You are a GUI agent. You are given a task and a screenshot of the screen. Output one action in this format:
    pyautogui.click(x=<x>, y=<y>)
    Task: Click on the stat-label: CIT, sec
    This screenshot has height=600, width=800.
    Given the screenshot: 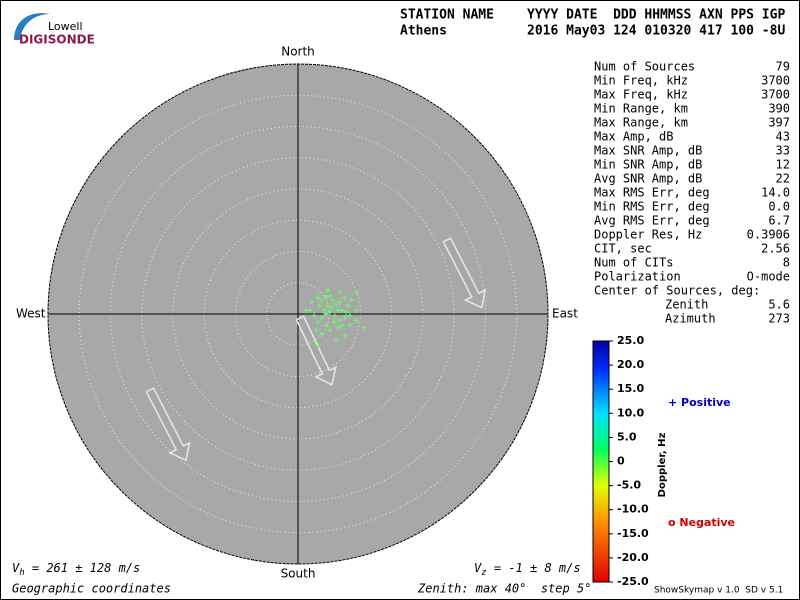 What is the action you would take?
    pyautogui.click(x=623, y=249)
    